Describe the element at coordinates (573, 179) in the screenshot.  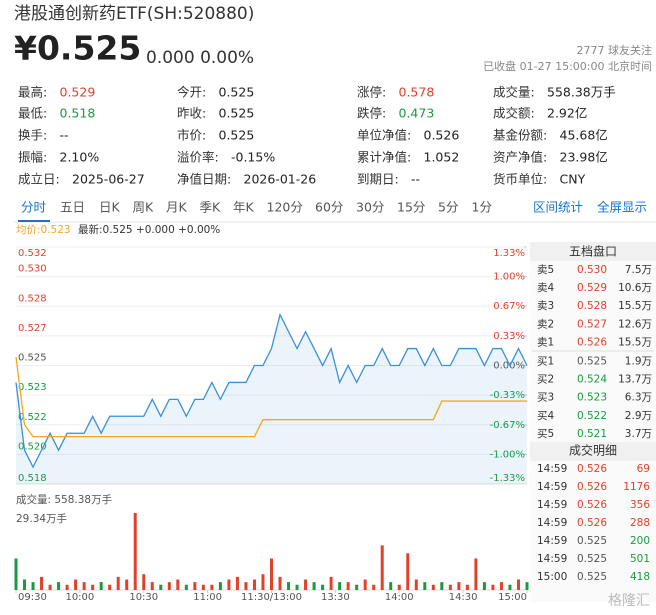
I see `stat-value: CNY` at that location.